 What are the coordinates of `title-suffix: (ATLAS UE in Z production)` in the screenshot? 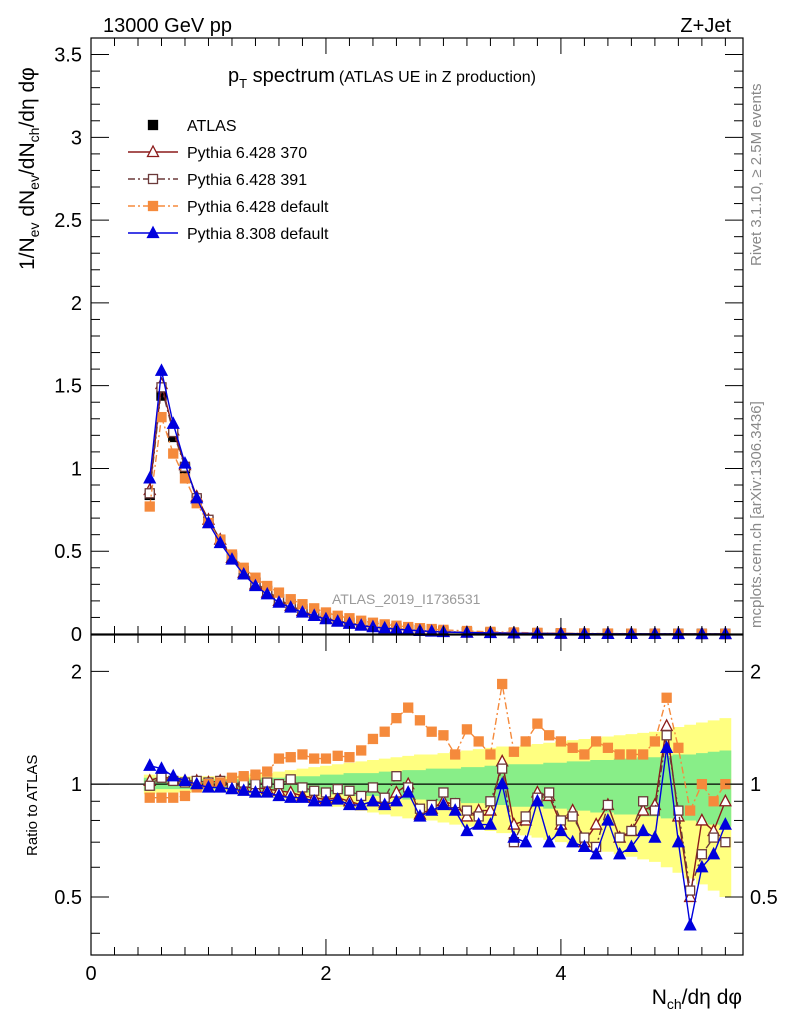 It's located at (437, 77).